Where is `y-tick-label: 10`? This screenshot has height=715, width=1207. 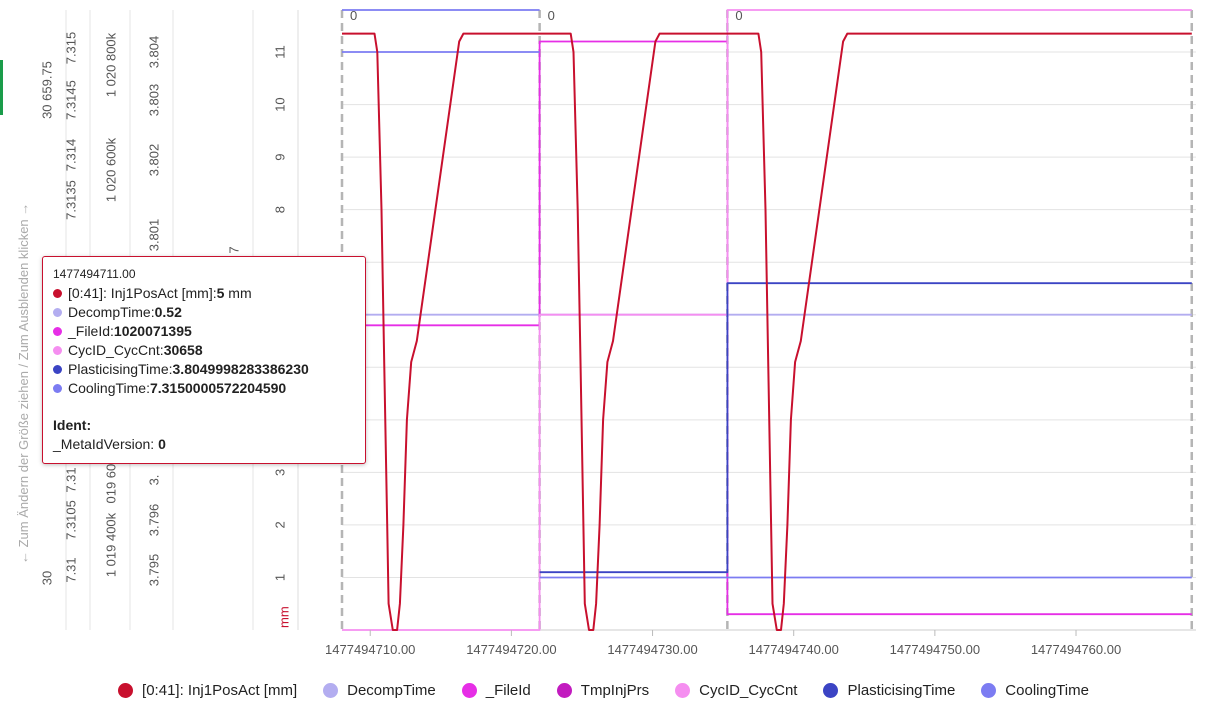
y-tick-label: 10 is located at coordinates (279, 104).